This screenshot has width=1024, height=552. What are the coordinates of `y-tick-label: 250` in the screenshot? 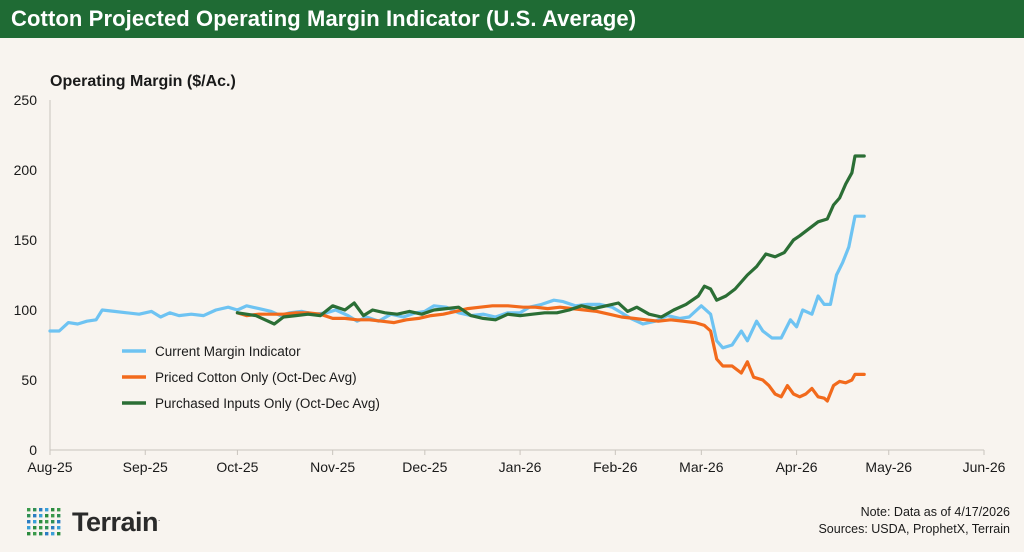 It's located at (26, 100).